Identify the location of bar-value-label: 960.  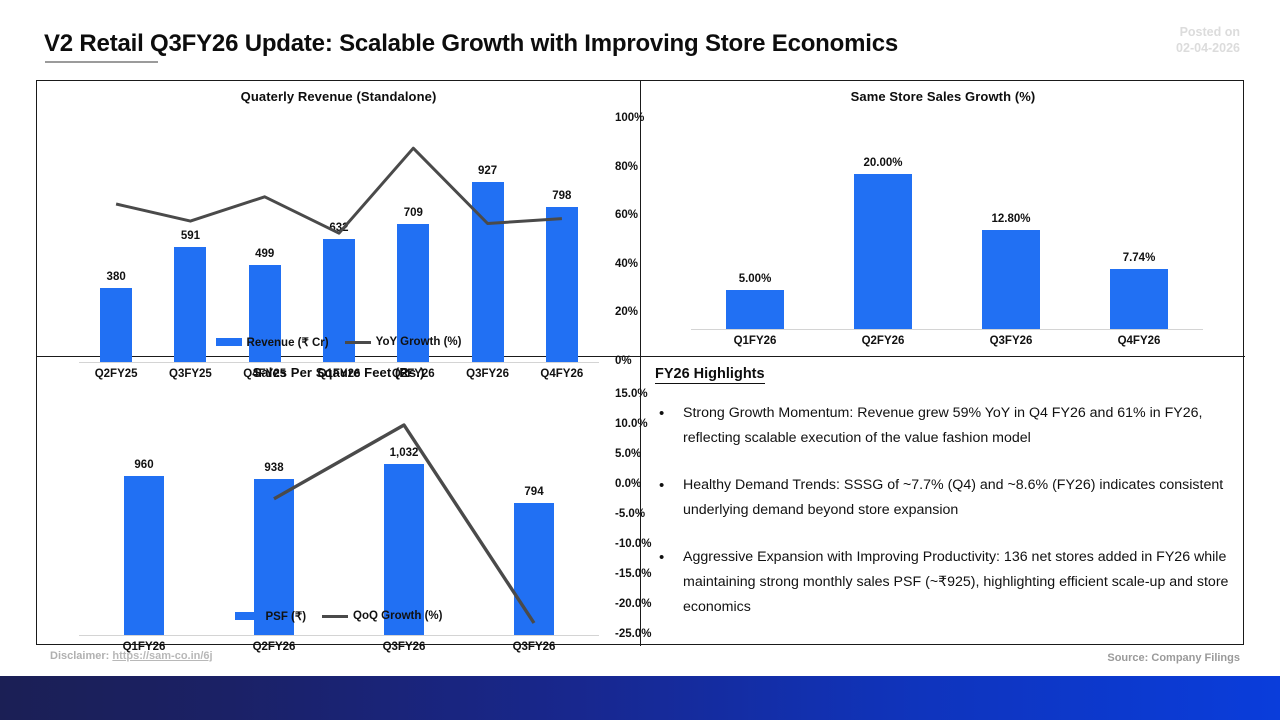
(144, 464).